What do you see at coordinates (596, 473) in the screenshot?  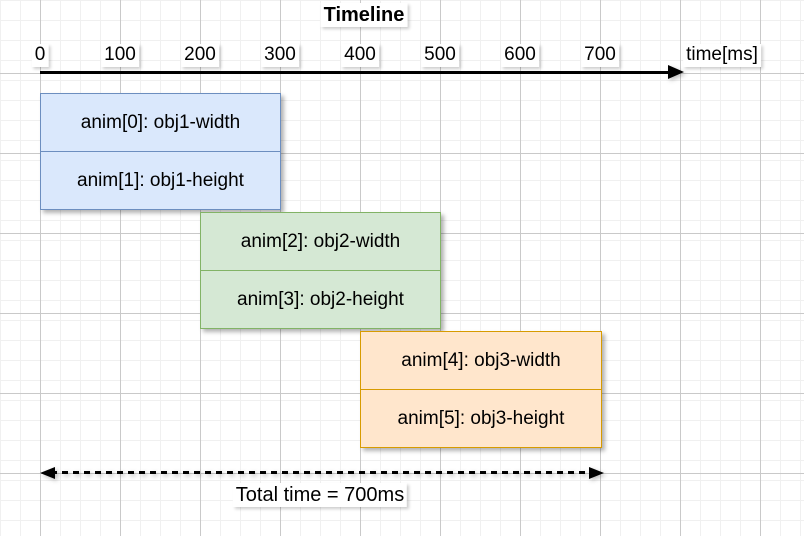 I see `arrowhead-right-icon` at bounding box center [596, 473].